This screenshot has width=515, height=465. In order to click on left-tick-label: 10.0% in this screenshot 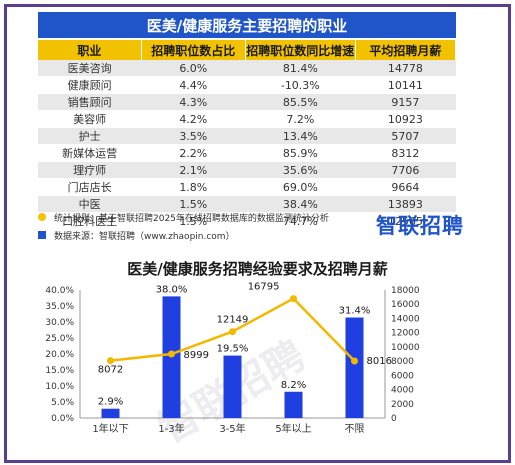, I will do `click(59, 387)`.